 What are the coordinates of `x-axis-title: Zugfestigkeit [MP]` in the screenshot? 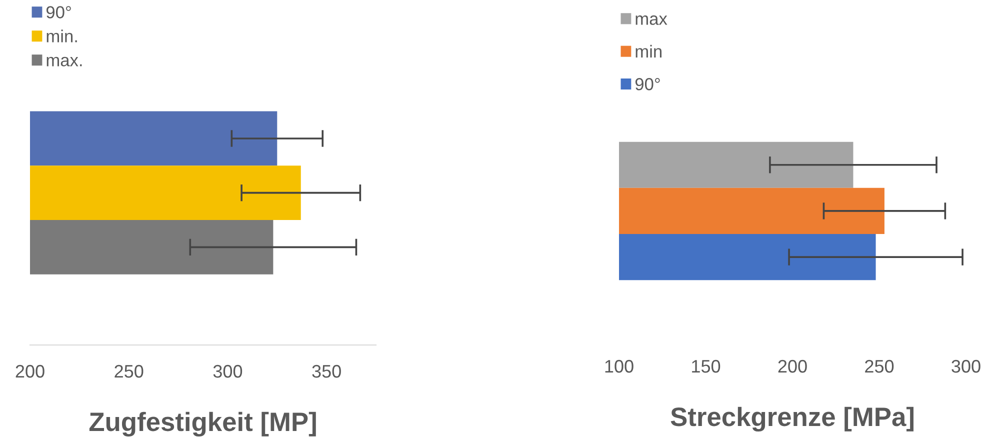 It's located at (202, 424).